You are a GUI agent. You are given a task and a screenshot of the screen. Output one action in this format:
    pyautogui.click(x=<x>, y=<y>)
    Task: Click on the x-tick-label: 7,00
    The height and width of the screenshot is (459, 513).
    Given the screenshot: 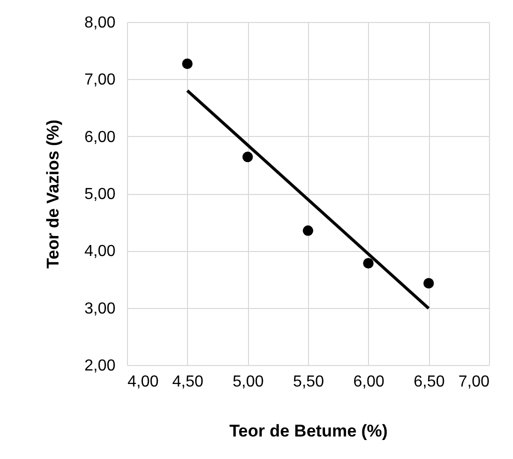 What is the action you would take?
    pyautogui.click(x=474, y=382)
    